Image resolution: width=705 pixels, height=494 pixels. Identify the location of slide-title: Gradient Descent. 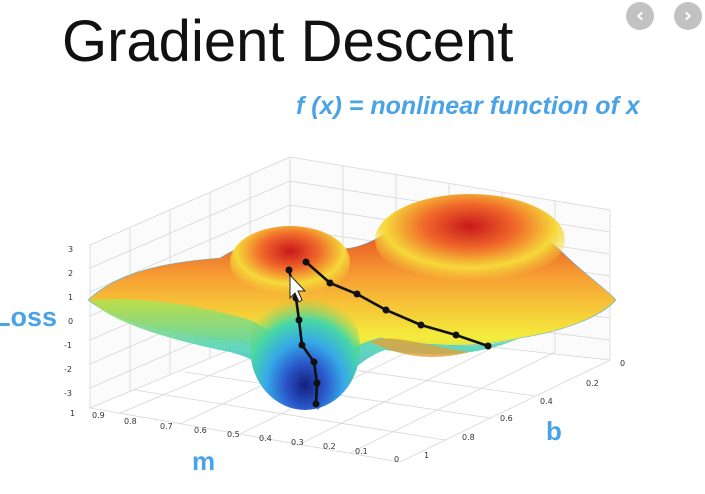
(288, 41).